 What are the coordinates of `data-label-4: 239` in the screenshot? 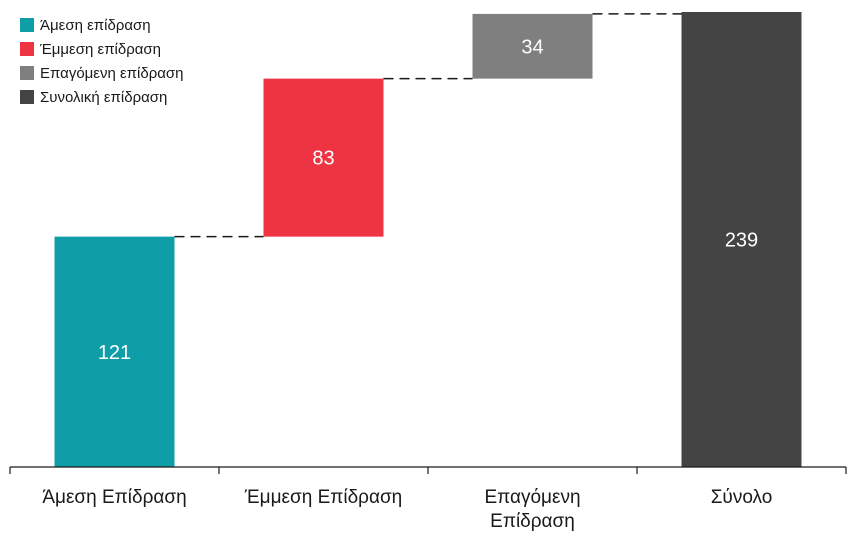 It's located at (741, 241).